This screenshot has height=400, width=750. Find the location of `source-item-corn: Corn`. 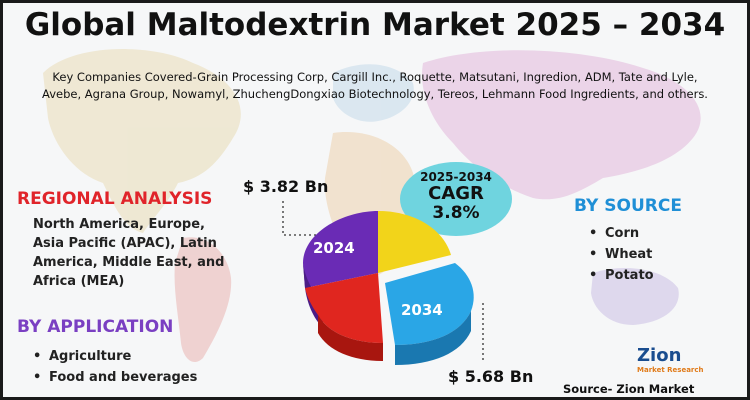

source-item-corn: Corn is located at coordinates (621, 233).